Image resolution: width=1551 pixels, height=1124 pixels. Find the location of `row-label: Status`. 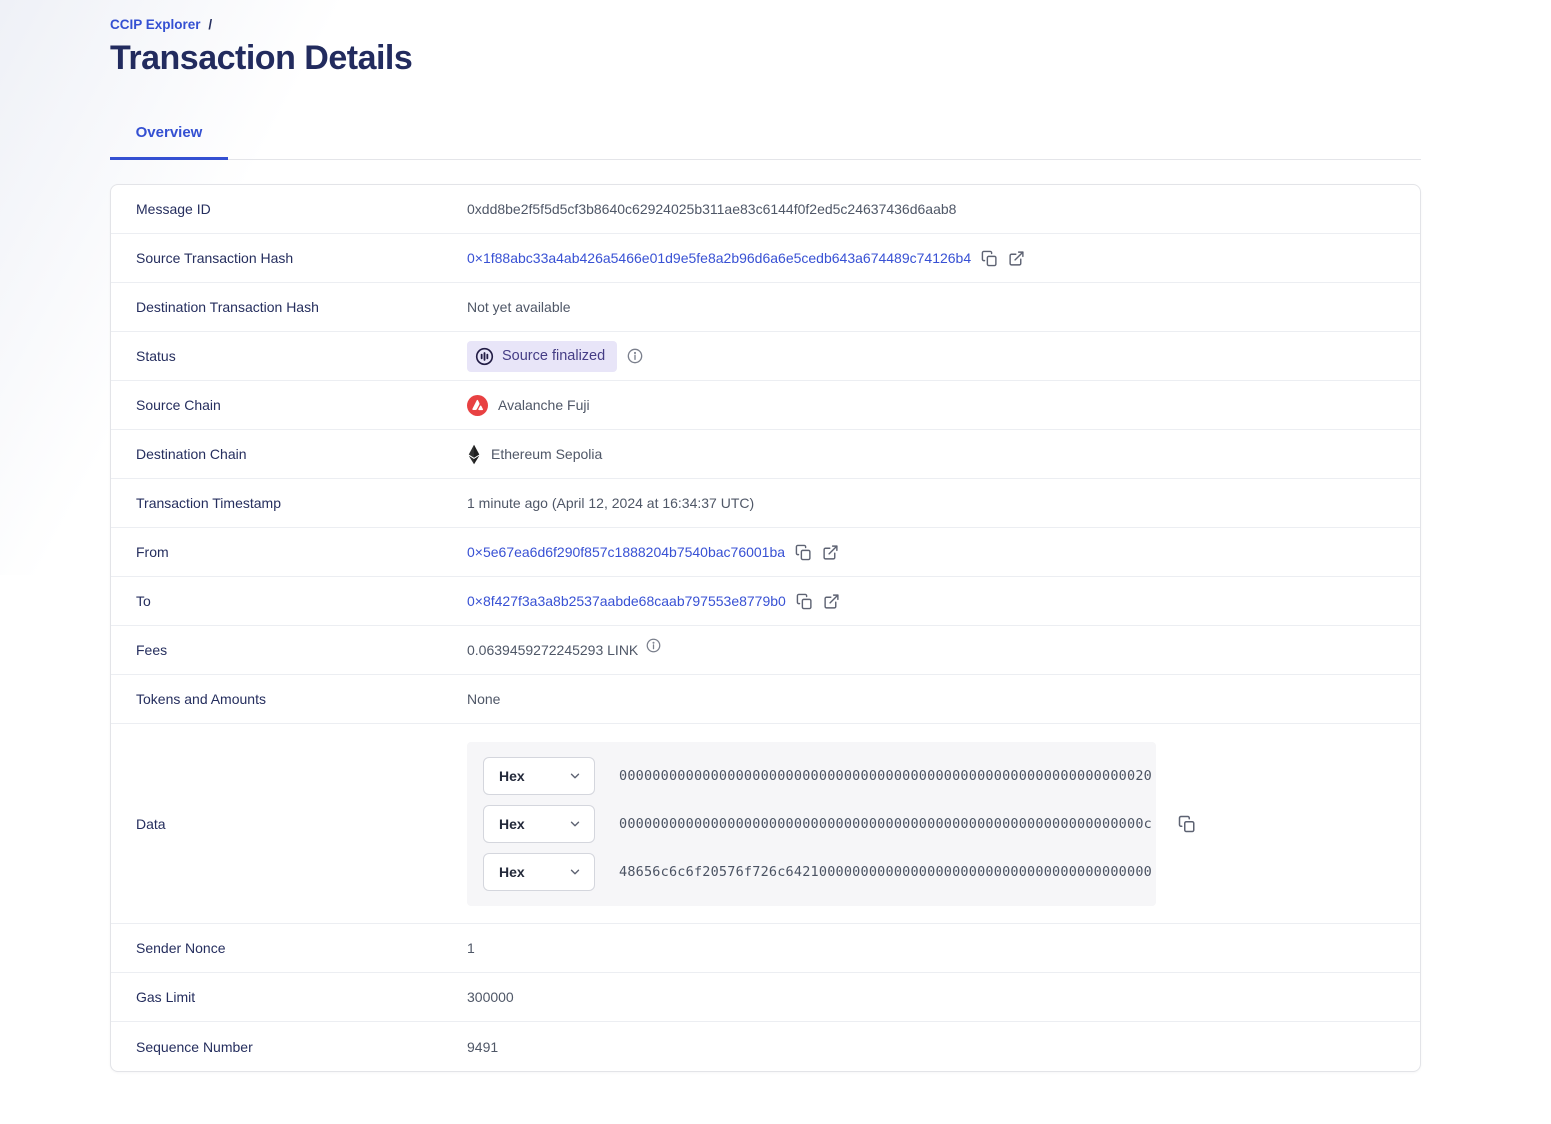

row-label: Status is located at coordinates (156, 356).